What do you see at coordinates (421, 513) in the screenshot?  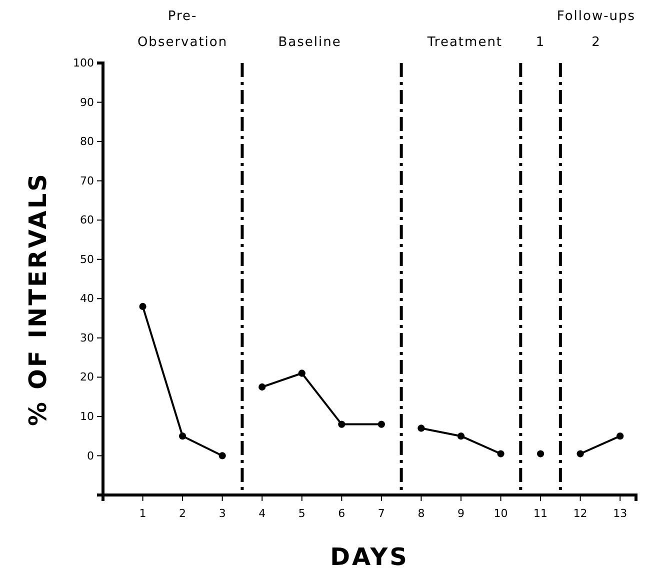 I see `x-tick-label: 8` at bounding box center [421, 513].